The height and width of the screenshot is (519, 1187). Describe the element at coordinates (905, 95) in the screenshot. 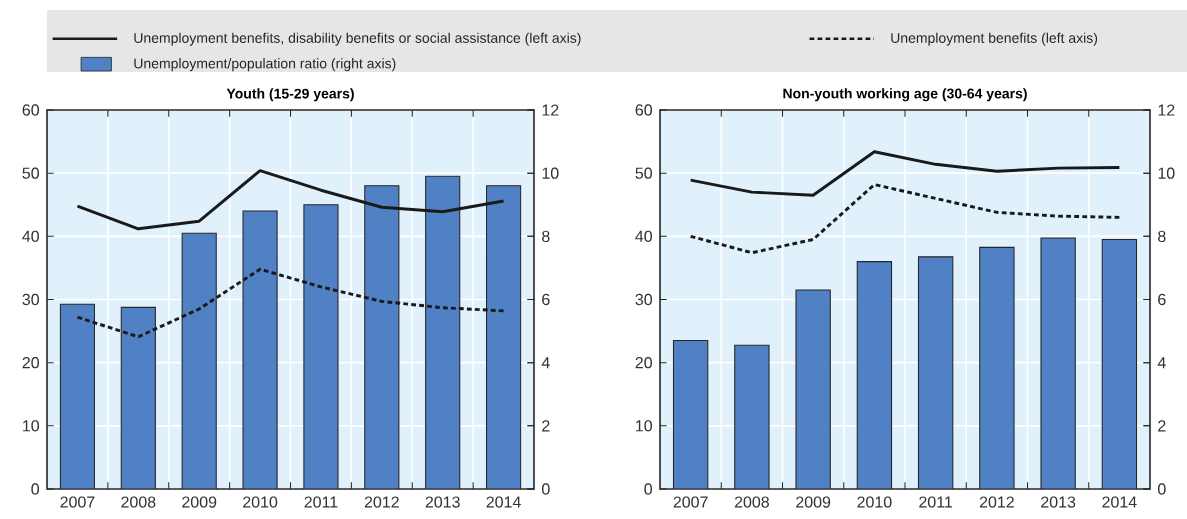

I see `chart-title: Non-youth working age (30-64 years)` at that location.